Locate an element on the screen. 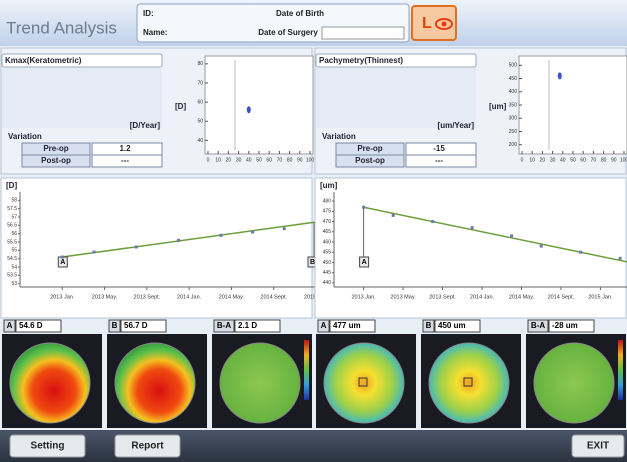  y-tick-label: 50 is located at coordinates (200, 122).